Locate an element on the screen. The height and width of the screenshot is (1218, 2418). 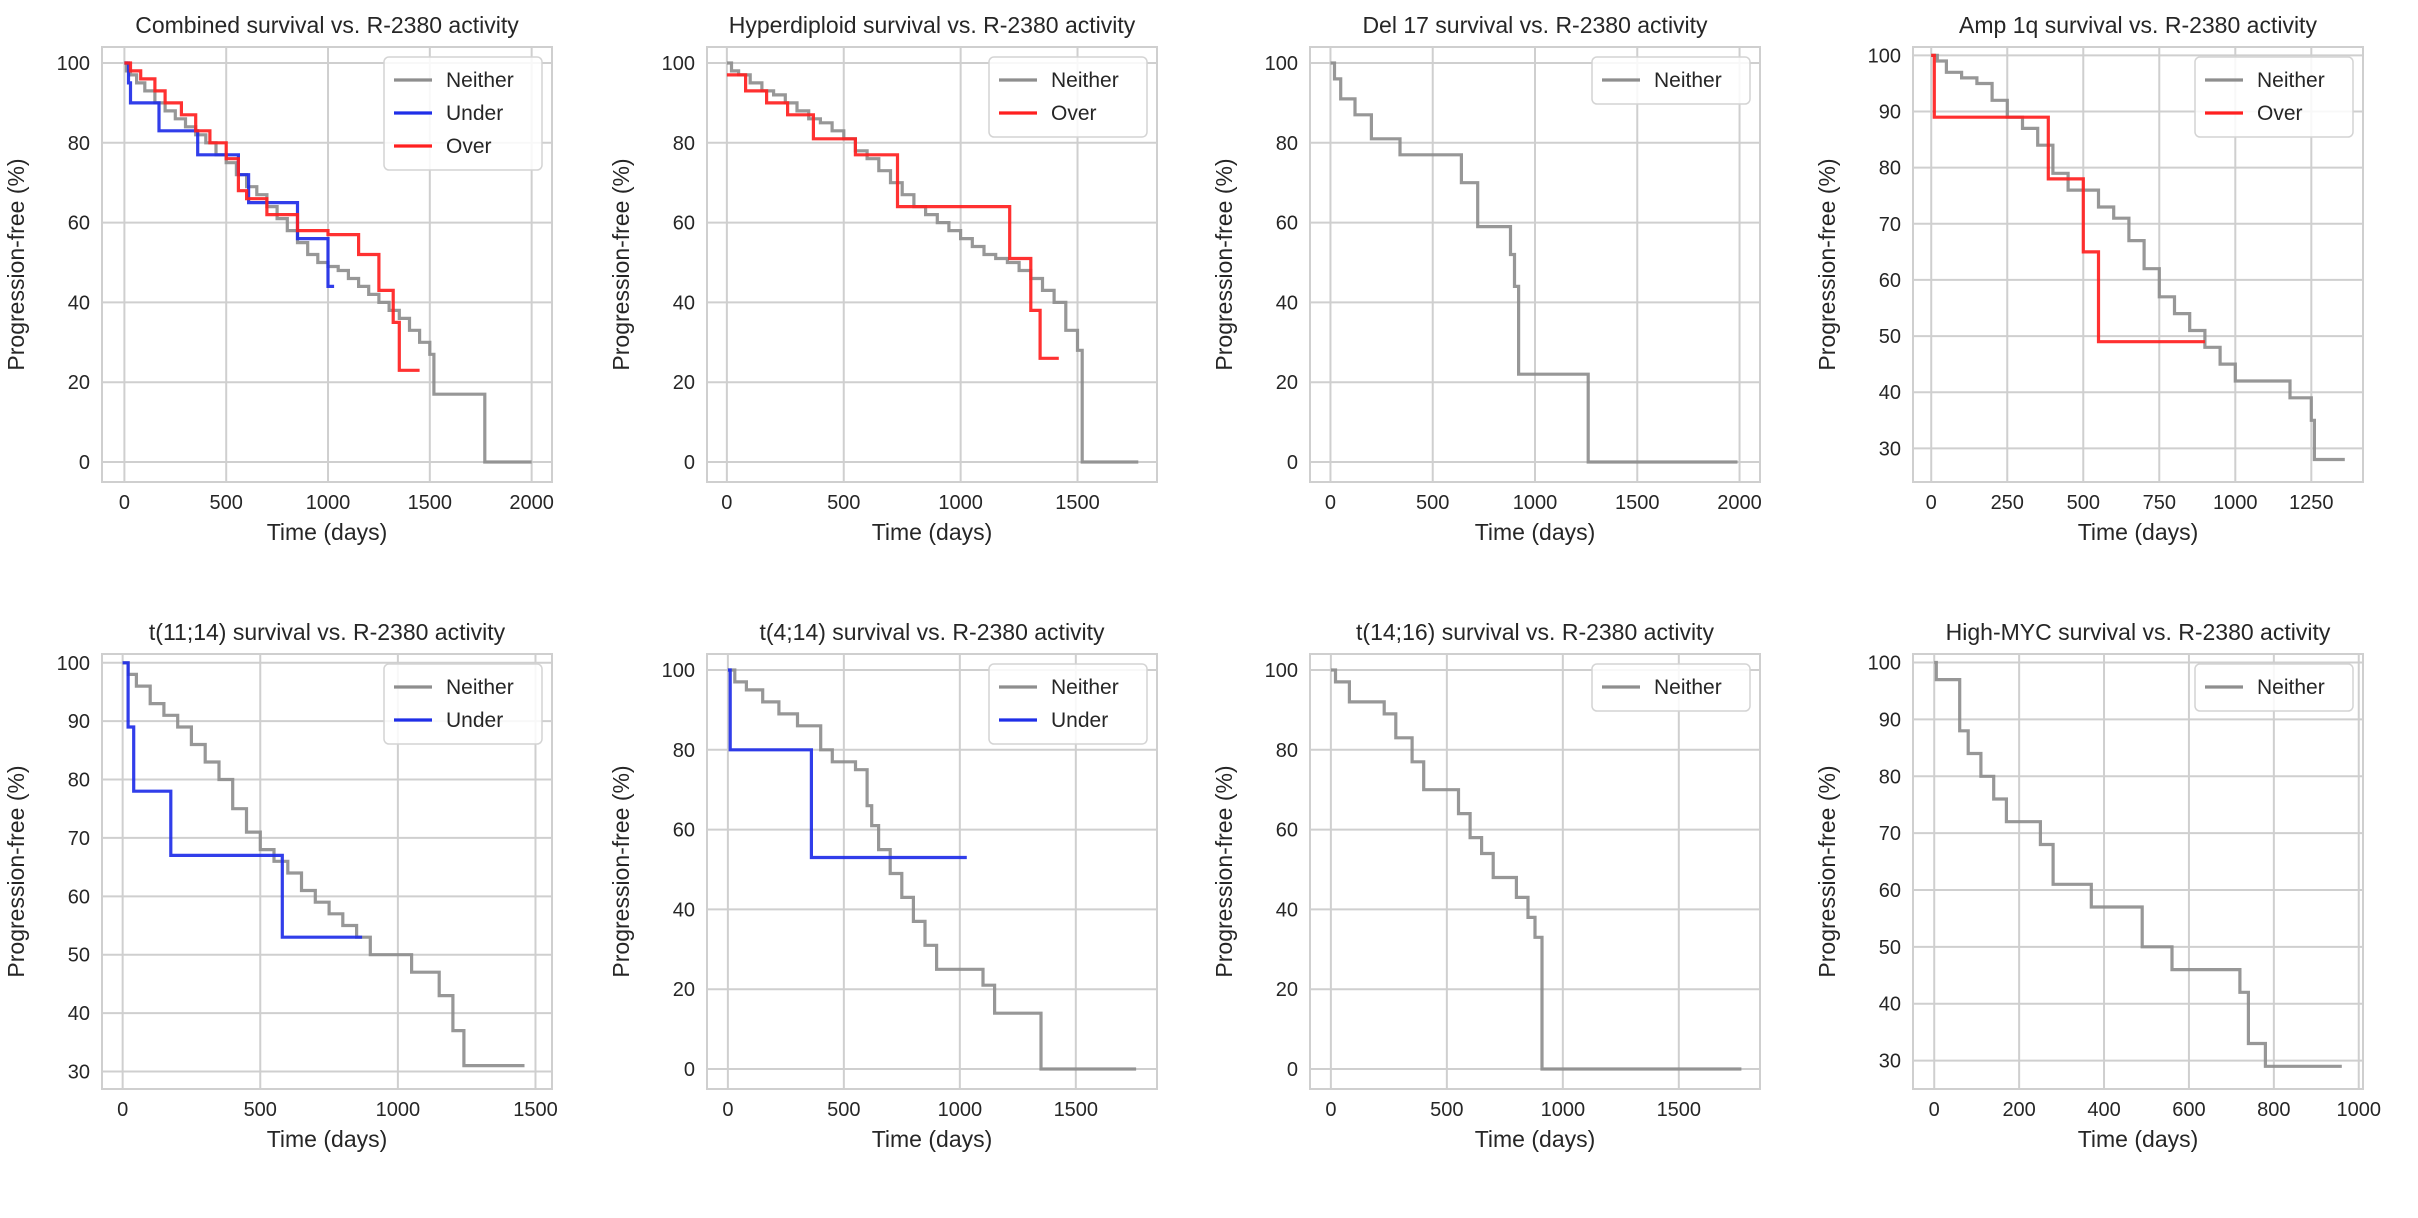
chart-7-x-axis-label: Time (days) is located at coordinates (1535, 1139).